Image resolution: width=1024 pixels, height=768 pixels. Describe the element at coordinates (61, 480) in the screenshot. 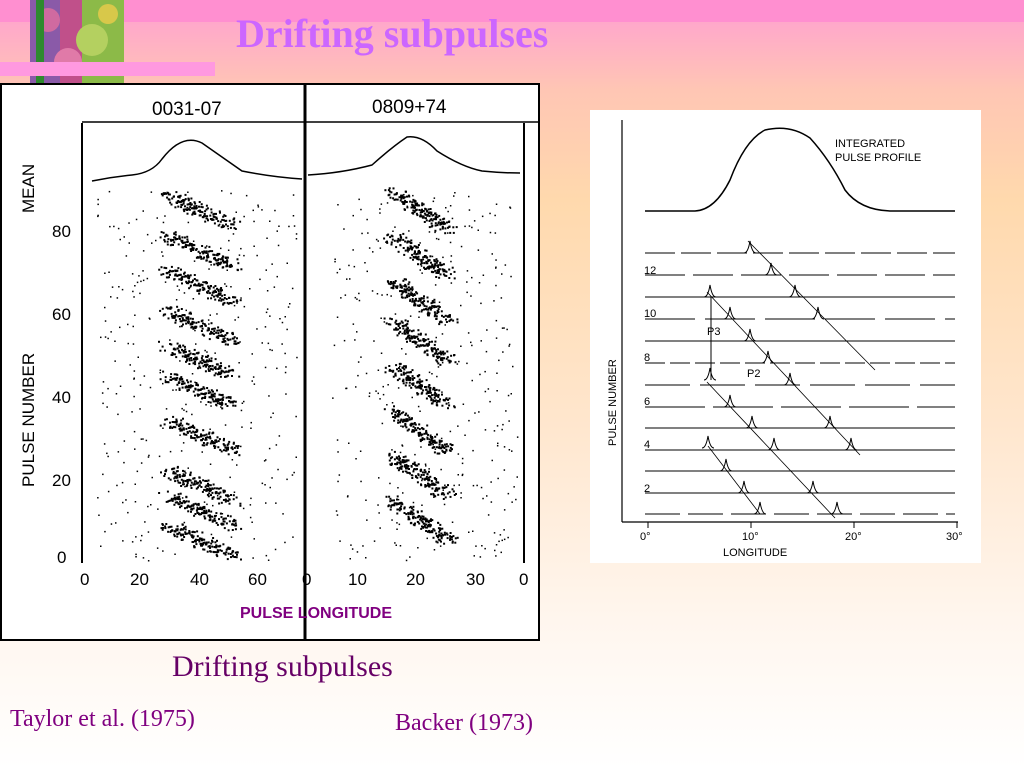

I see `y-tick-20: 20` at that location.